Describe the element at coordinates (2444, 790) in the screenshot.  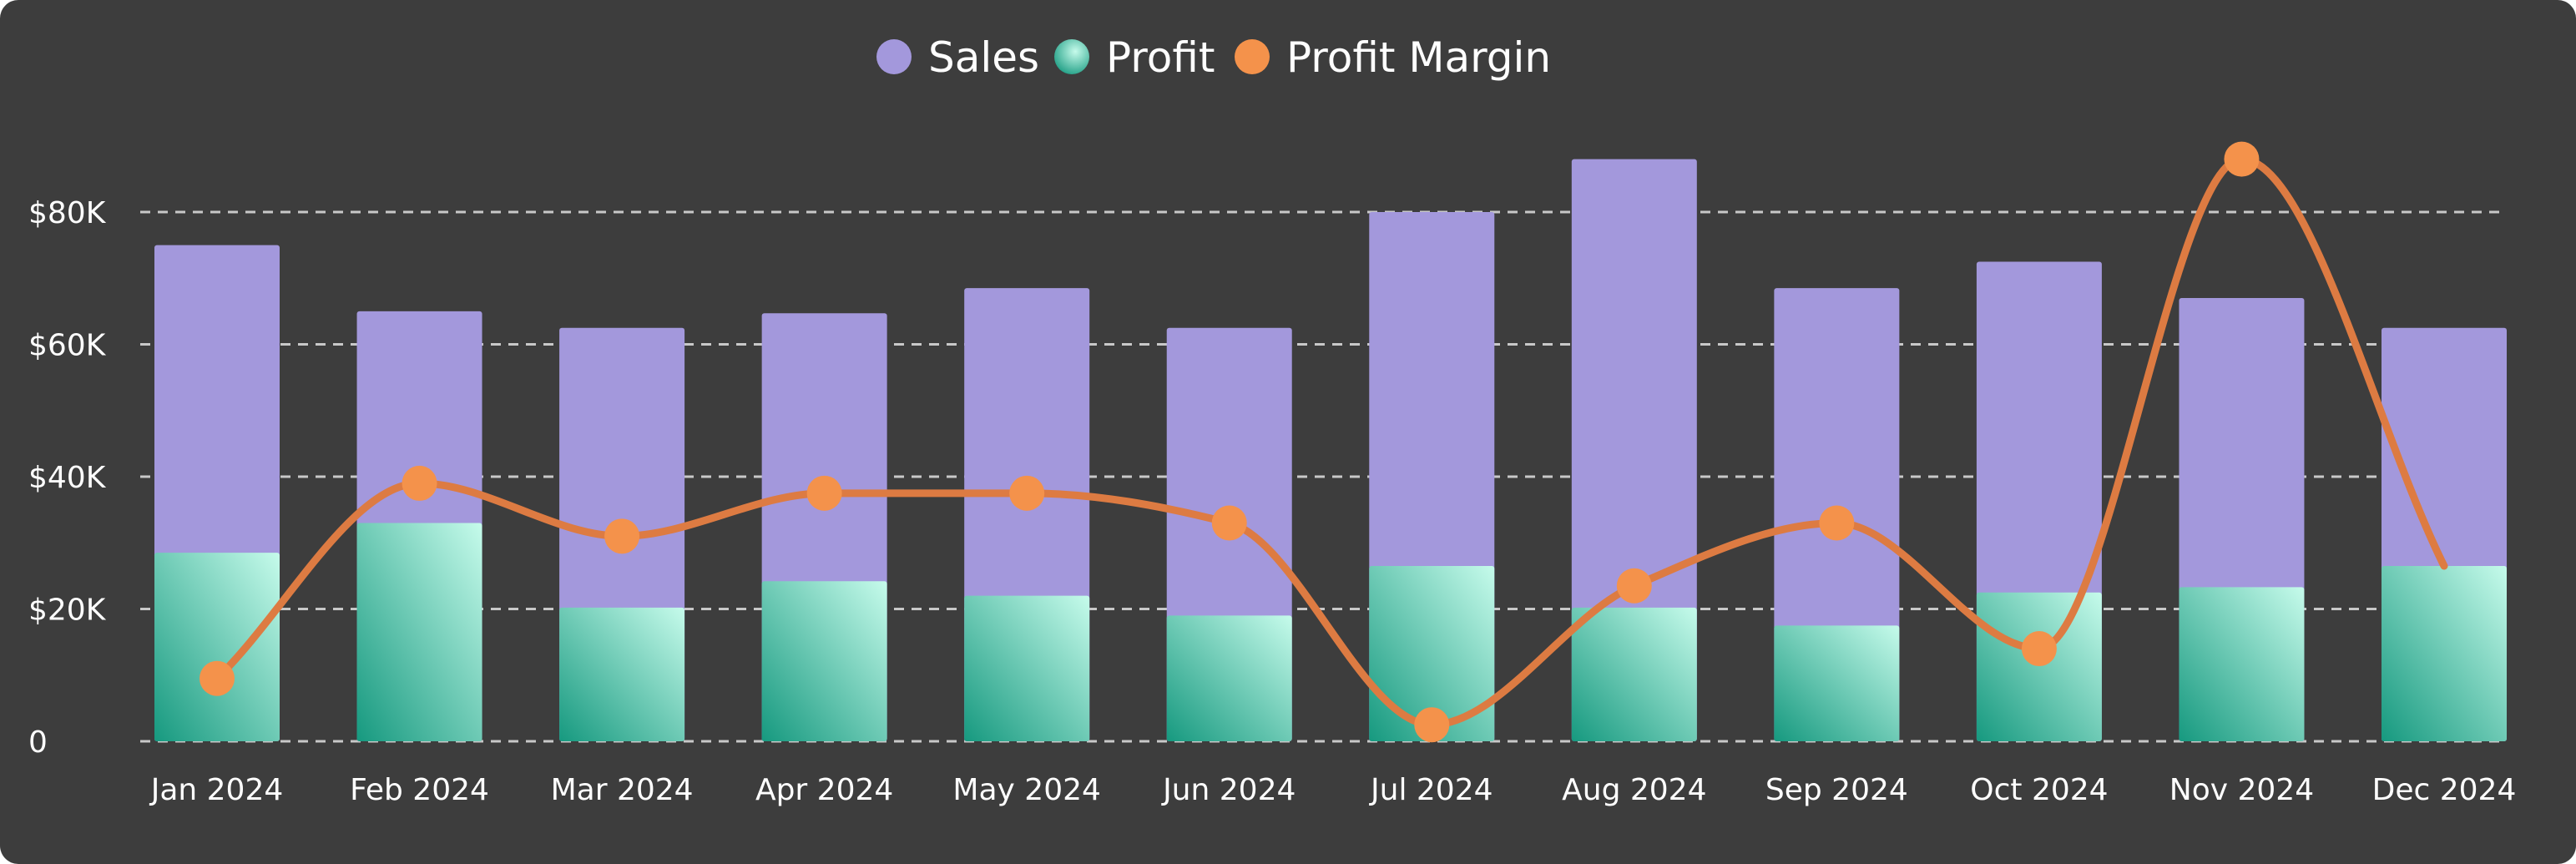
I see `x-tick-label: Dec 2024` at that location.